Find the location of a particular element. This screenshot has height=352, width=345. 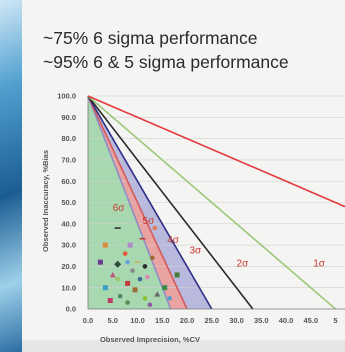

slide-bottom-strip is located at coordinates (183, 346).